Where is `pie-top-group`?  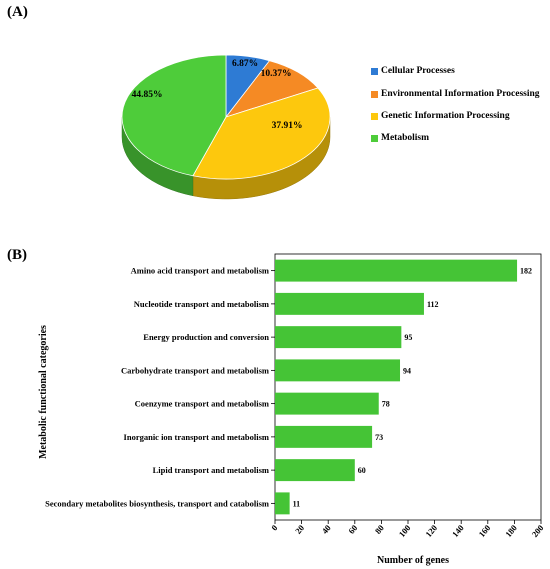
pie-top-group is located at coordinates (226, 117).